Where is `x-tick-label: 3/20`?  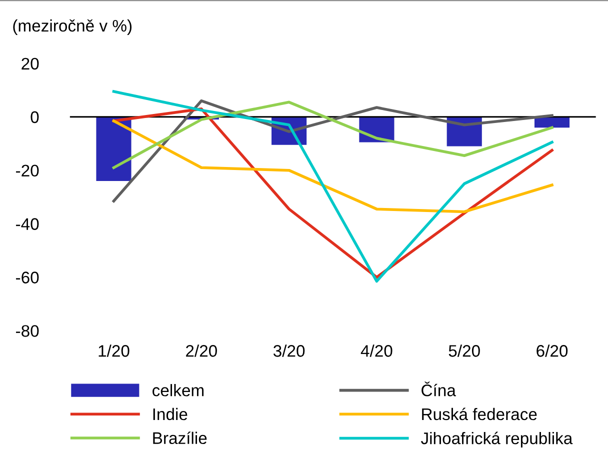
x-tick-label: 3/20 is located at coordinates (289, 350).